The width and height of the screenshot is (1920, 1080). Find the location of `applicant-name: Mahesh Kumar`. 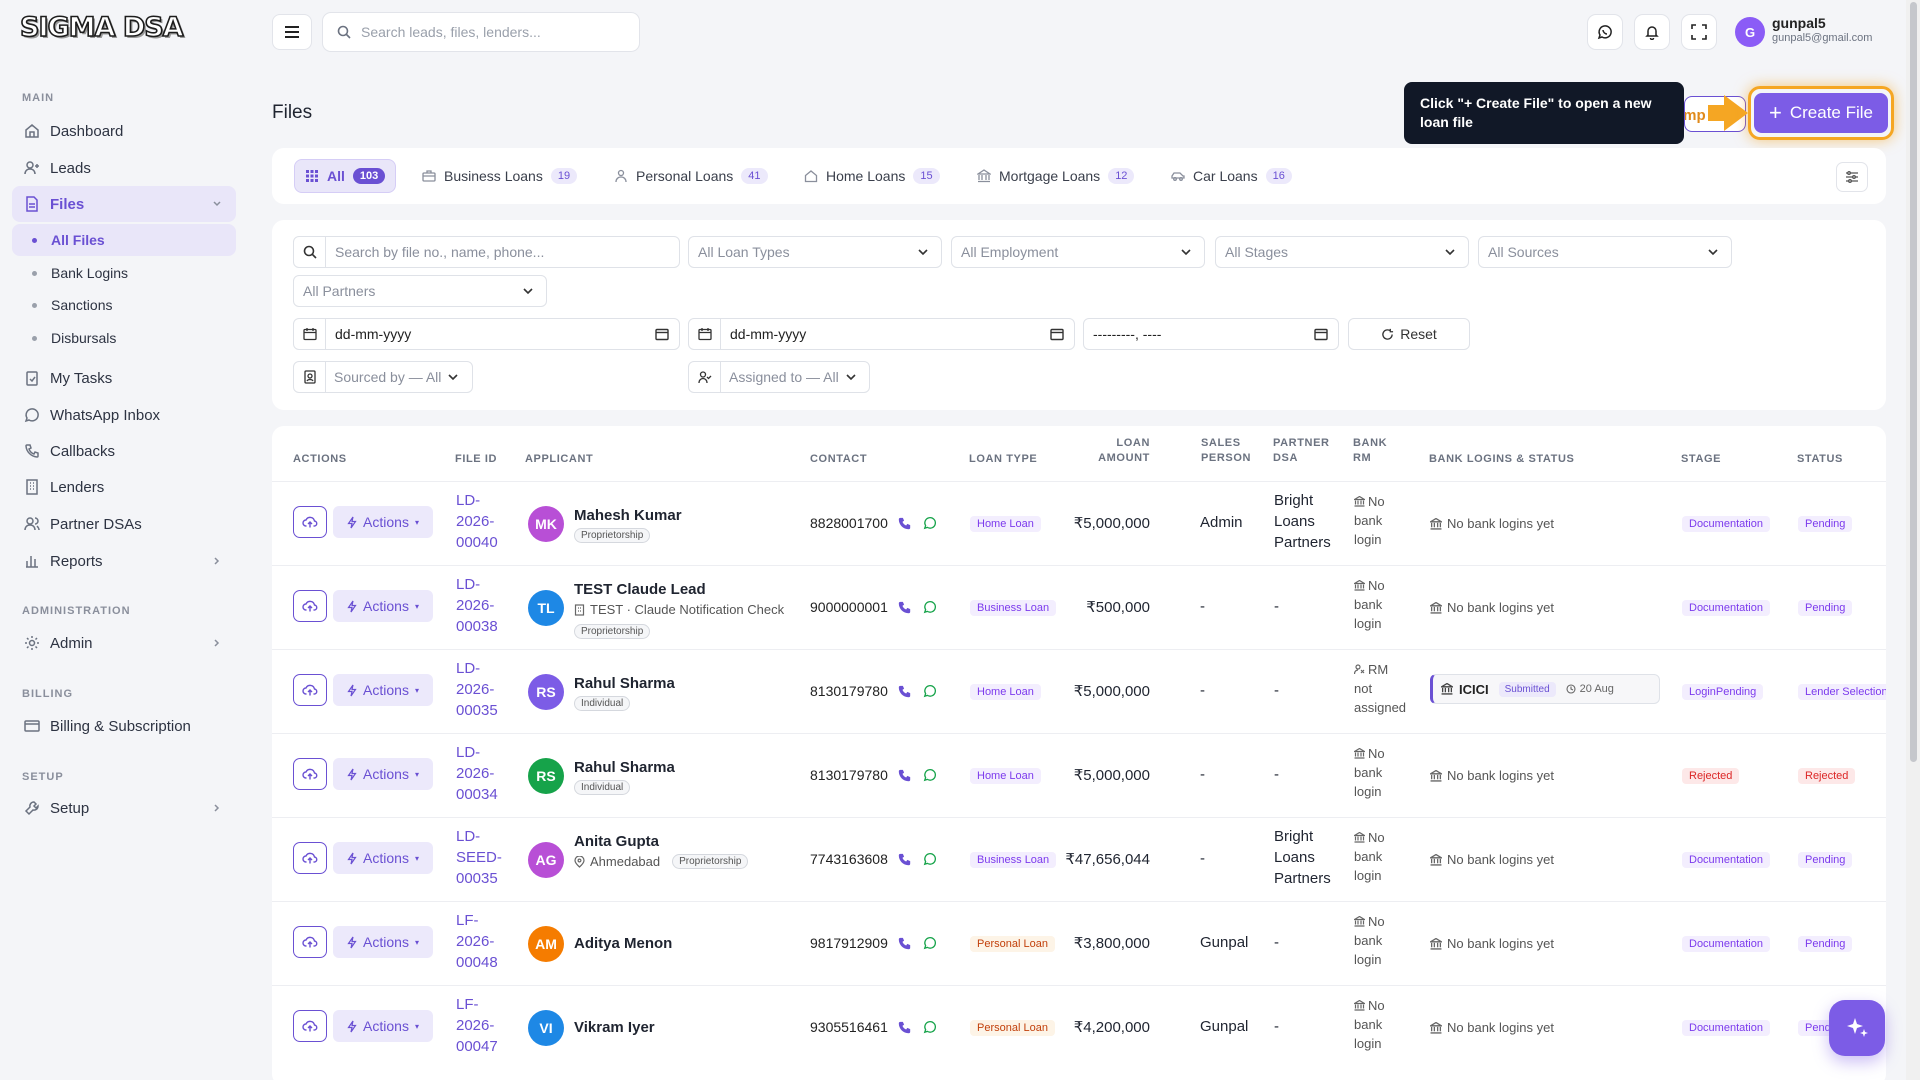

applicant-name: Mahesh Kumar is located at coordinates (628, 515).